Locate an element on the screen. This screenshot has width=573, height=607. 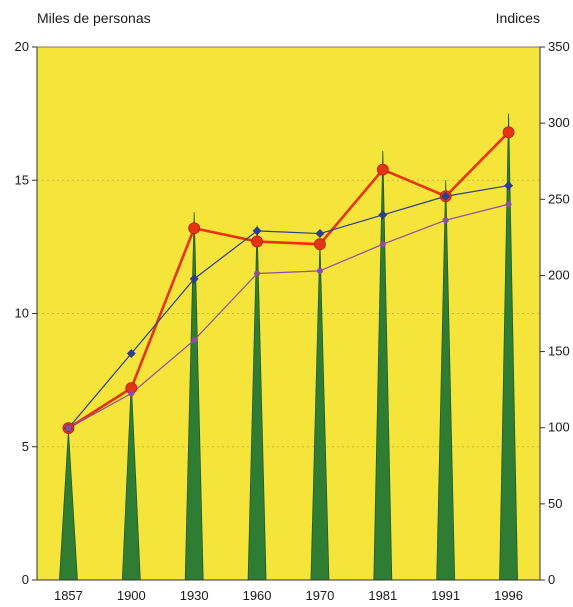
series-3-point-1991 is located at coordinates (445, 220).